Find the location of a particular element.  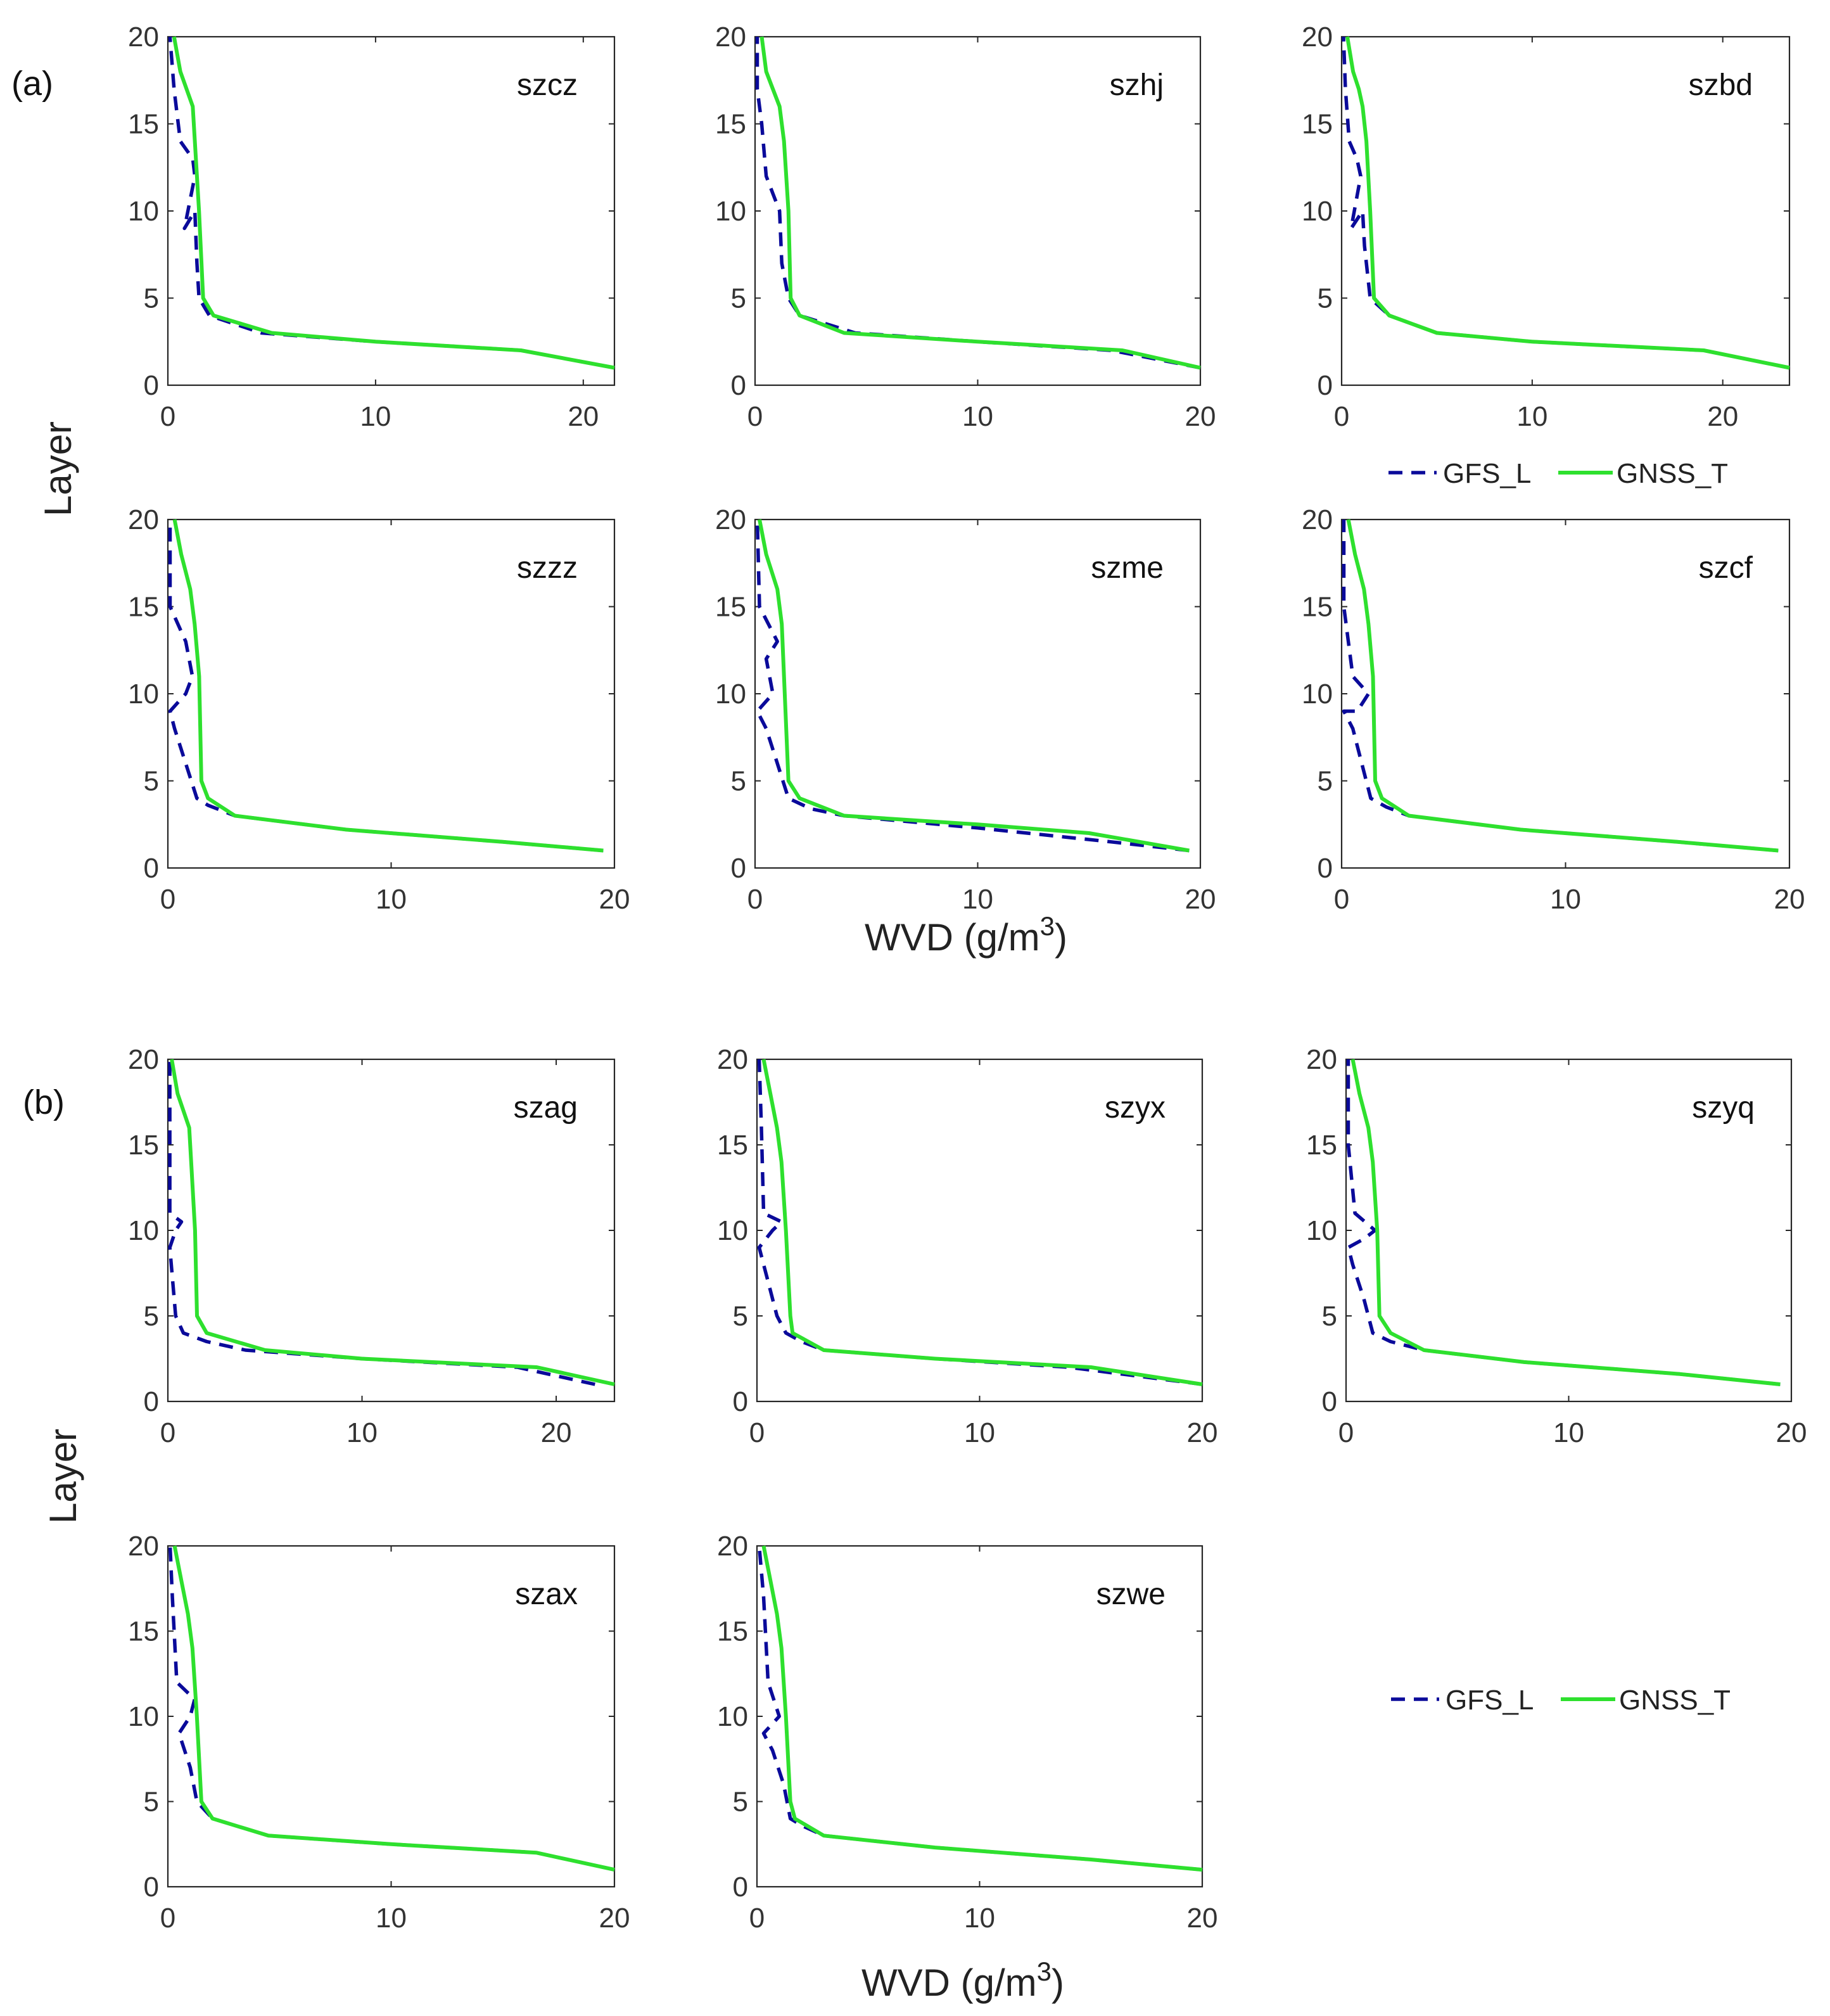

y-tick-label-szwe-5: 5 is located at coordinates (740, 1802).